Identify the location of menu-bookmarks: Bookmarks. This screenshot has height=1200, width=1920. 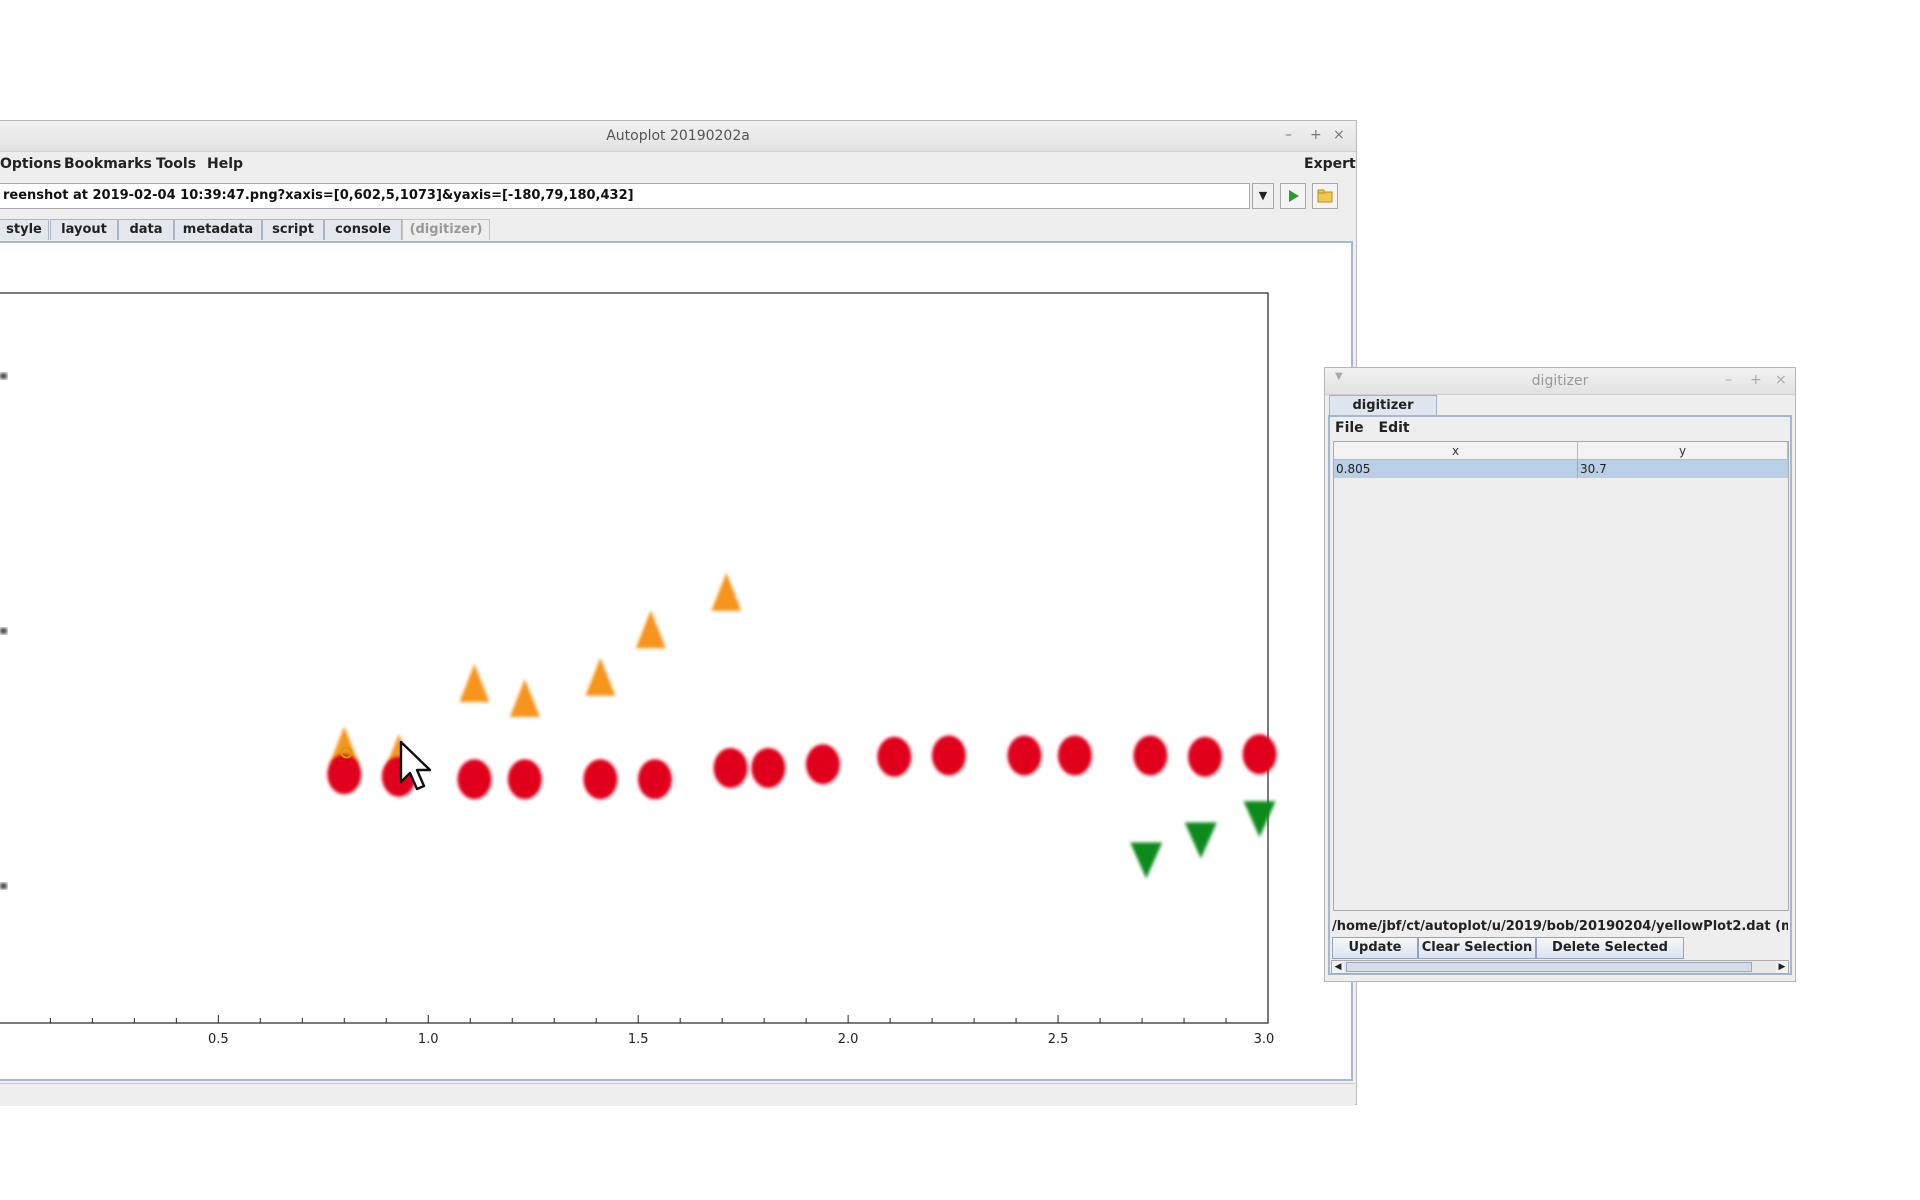
(108, 164).